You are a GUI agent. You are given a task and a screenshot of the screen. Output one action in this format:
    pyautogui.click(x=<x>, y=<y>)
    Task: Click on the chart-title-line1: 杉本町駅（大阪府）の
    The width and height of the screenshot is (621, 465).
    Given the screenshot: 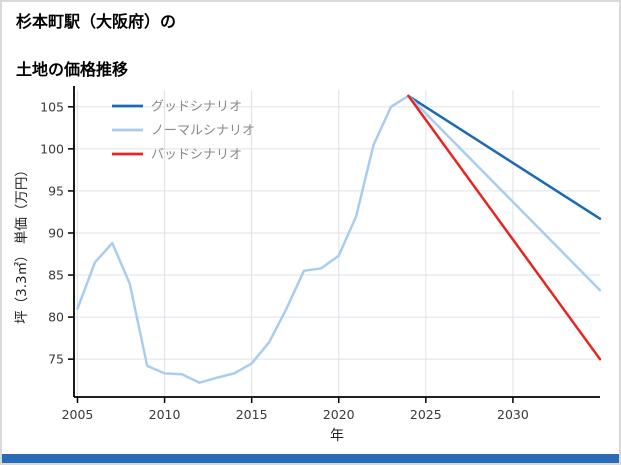 What is the action you would take?
    pyautogui.click(x=96, y=21)
    